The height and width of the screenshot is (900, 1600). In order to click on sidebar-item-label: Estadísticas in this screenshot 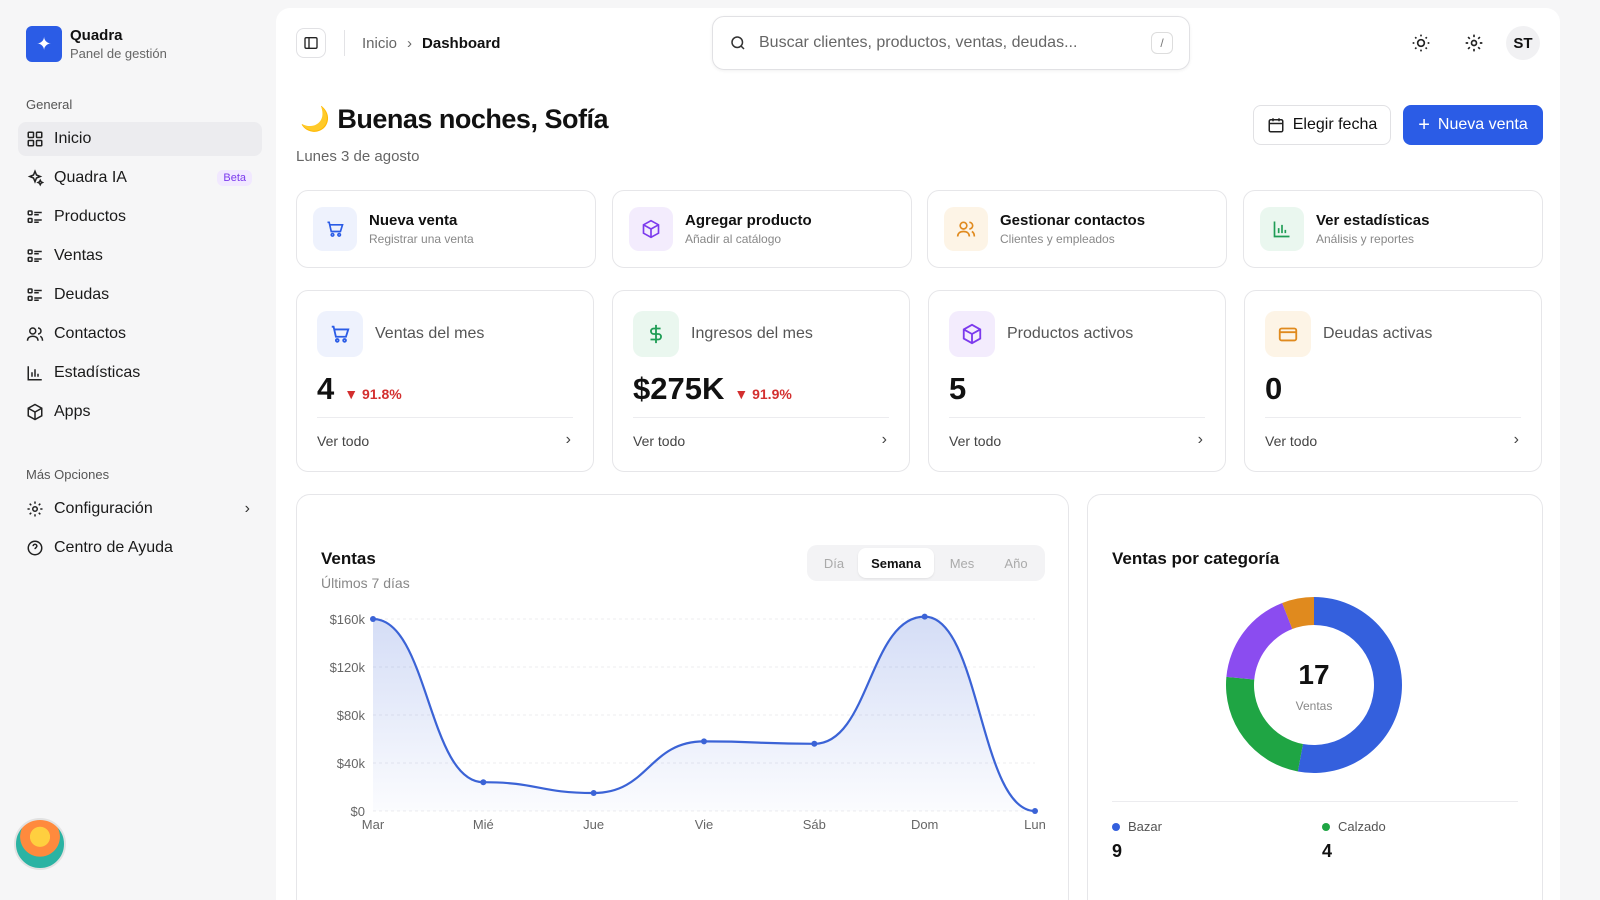, I will do `click(97, 372)`.